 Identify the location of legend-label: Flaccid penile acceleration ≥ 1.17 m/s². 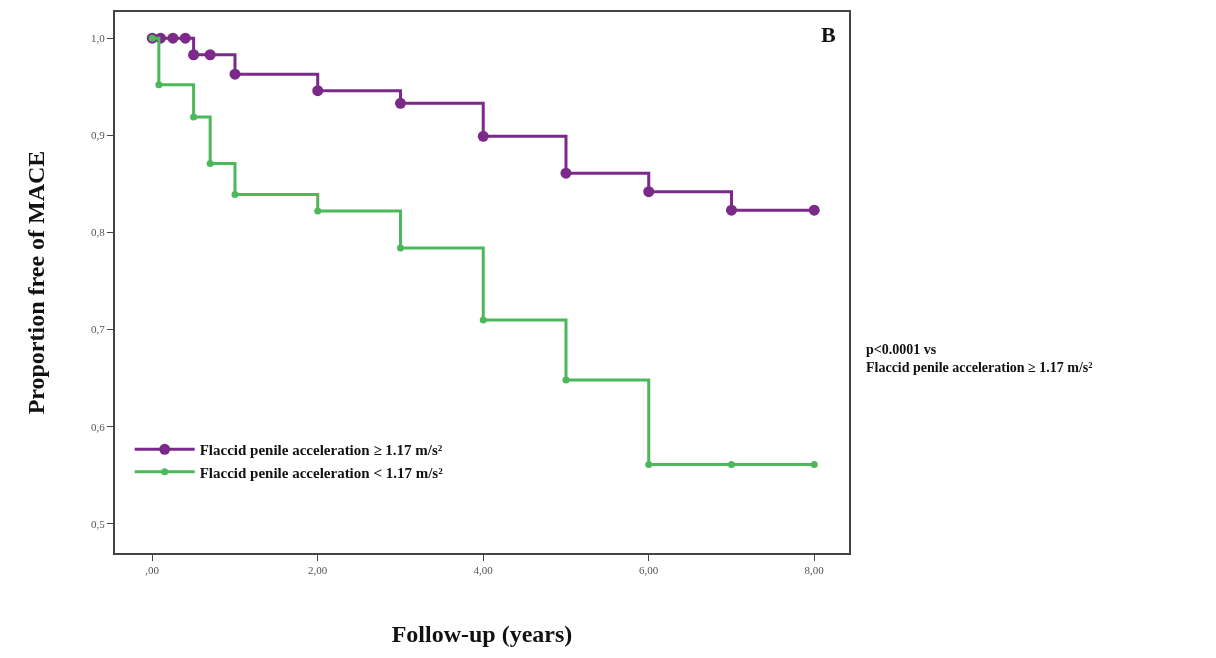
(321, 450).